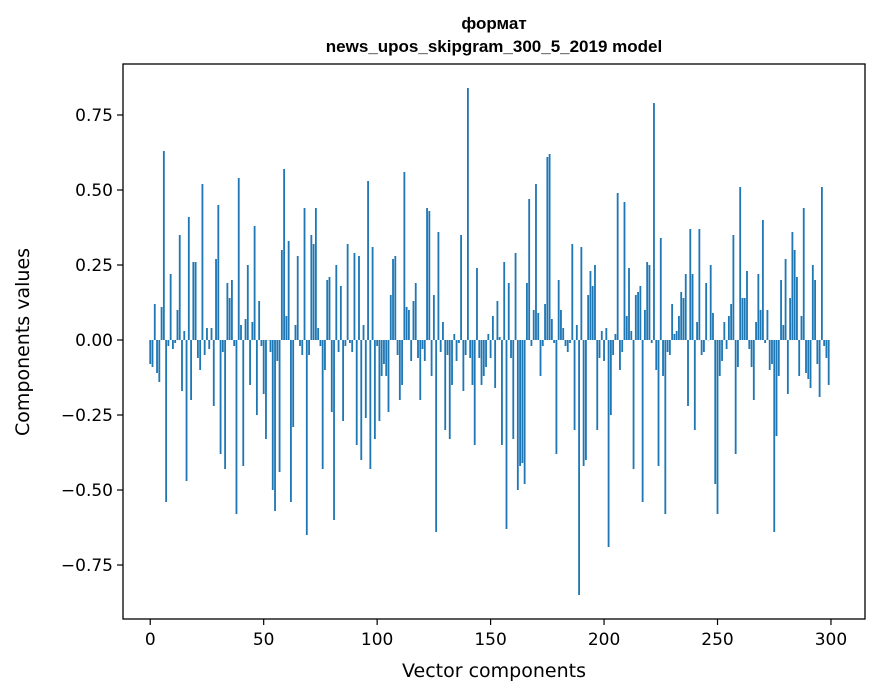 The image size is (880, 696). I want to click on y-tick-label: −0.25, so click(87, 416).